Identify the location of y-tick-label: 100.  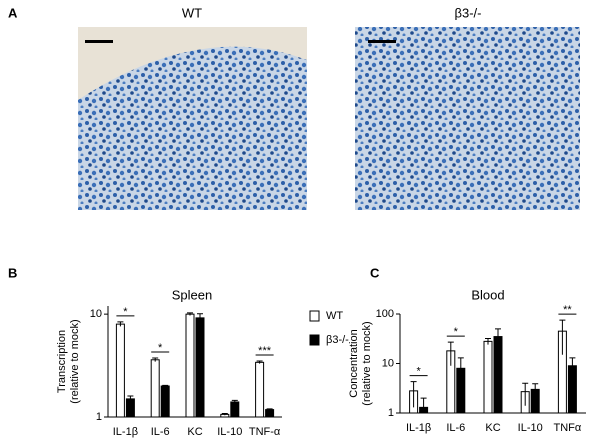
(385, 314).